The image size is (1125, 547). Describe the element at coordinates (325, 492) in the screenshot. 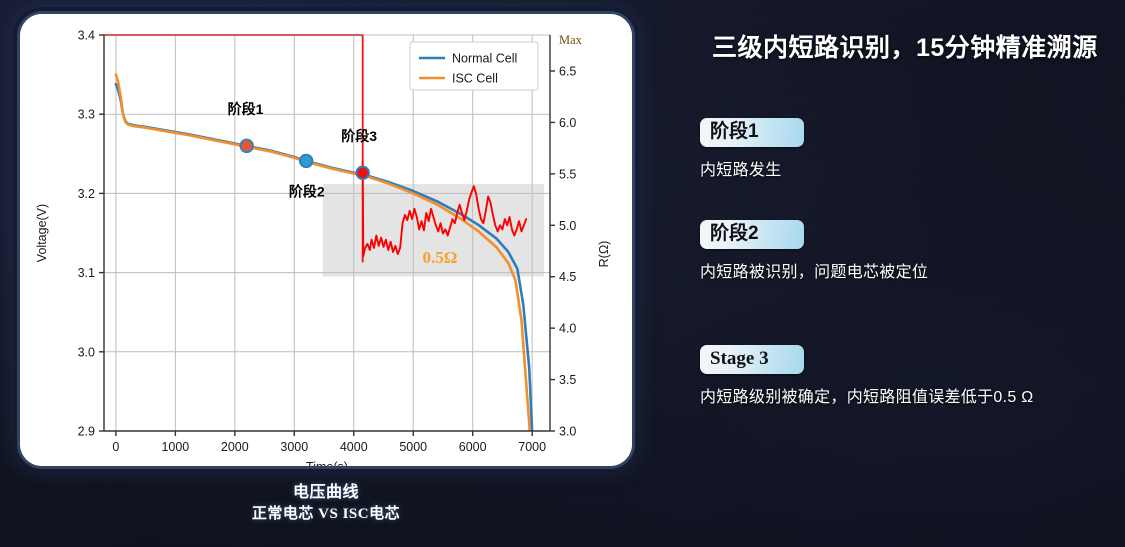

I see `chart-caption-main: 电压曲线` at that location.